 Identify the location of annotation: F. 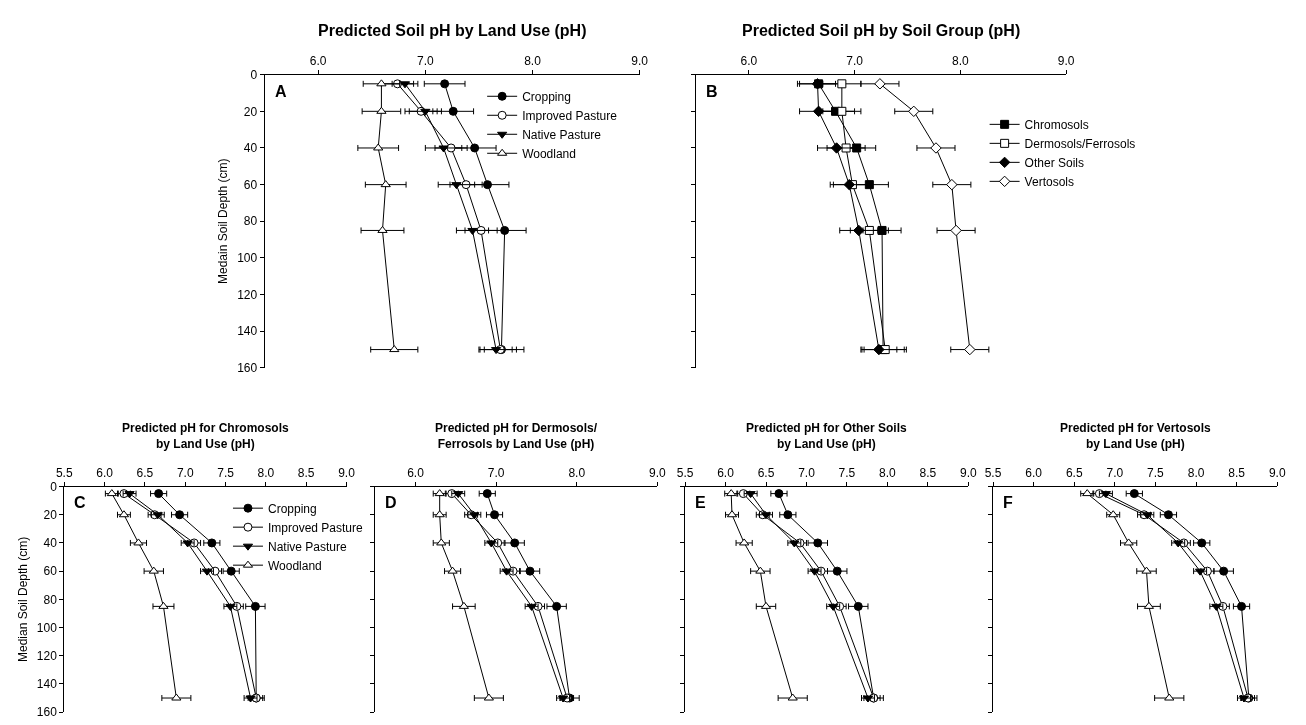
(1008, 502).